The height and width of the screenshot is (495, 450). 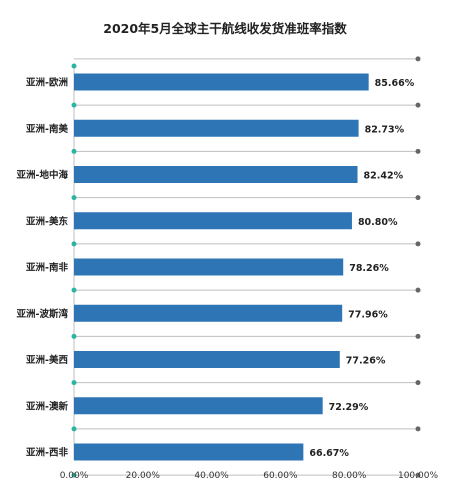 What do you see at coordinates (384, 176) in the screenshot?
I see `value-label: 82.42%` at bounding box center [384, 176].